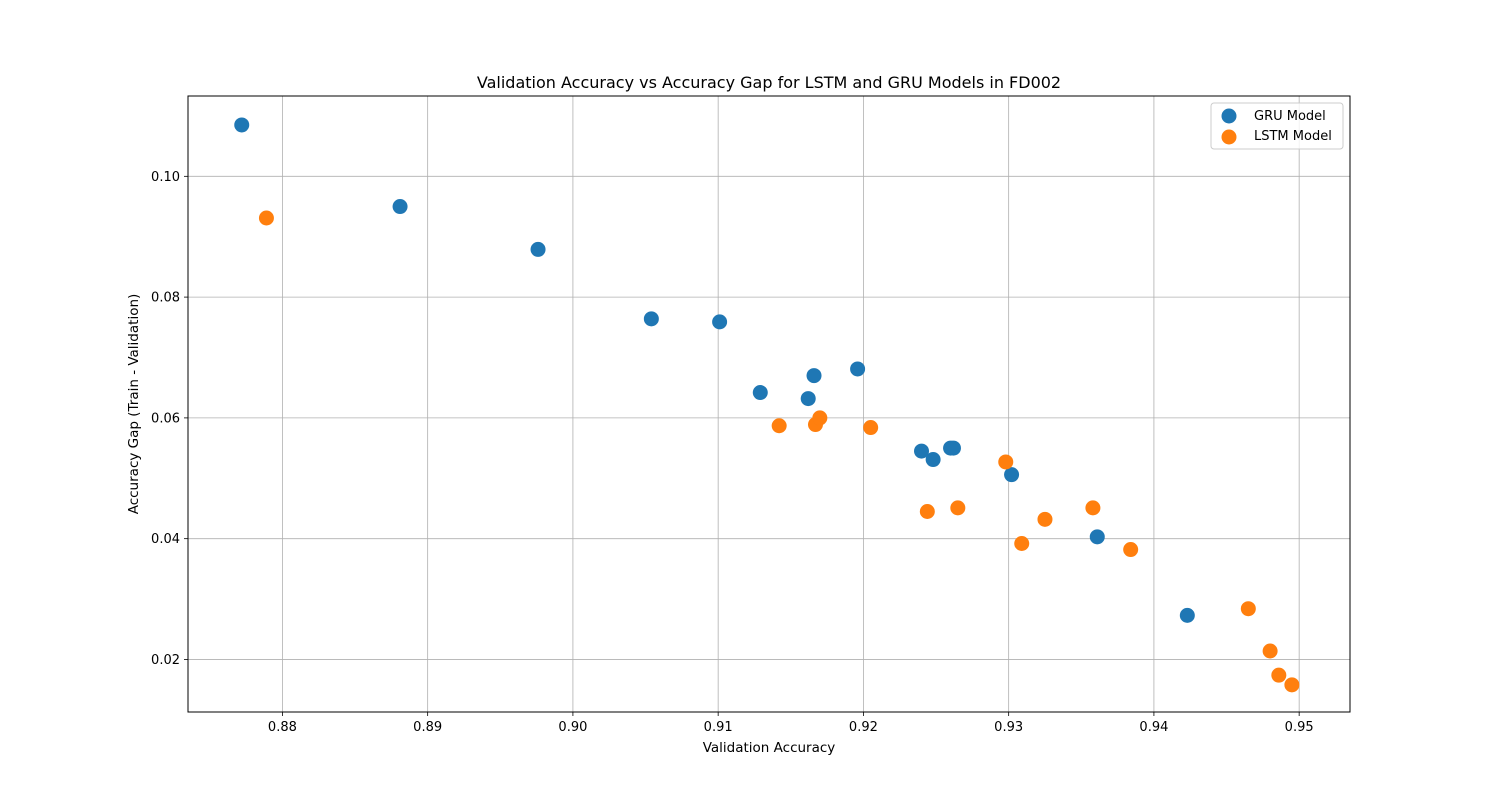 The height and width of the screenshot is (800, 1500). Describe the element at coordinates (1008, 727) in the screenshot. I see `x-tick-label: 0.93` at that location.